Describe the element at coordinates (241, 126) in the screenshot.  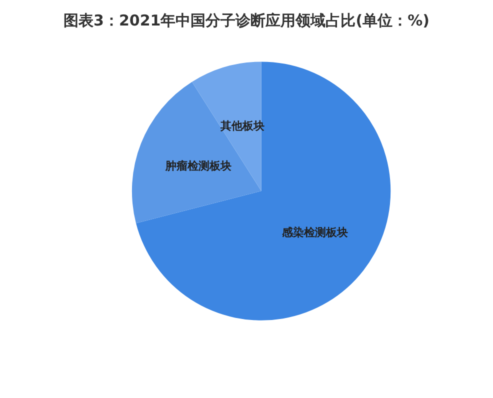
I see `slice-label: 其他板块` at that location.